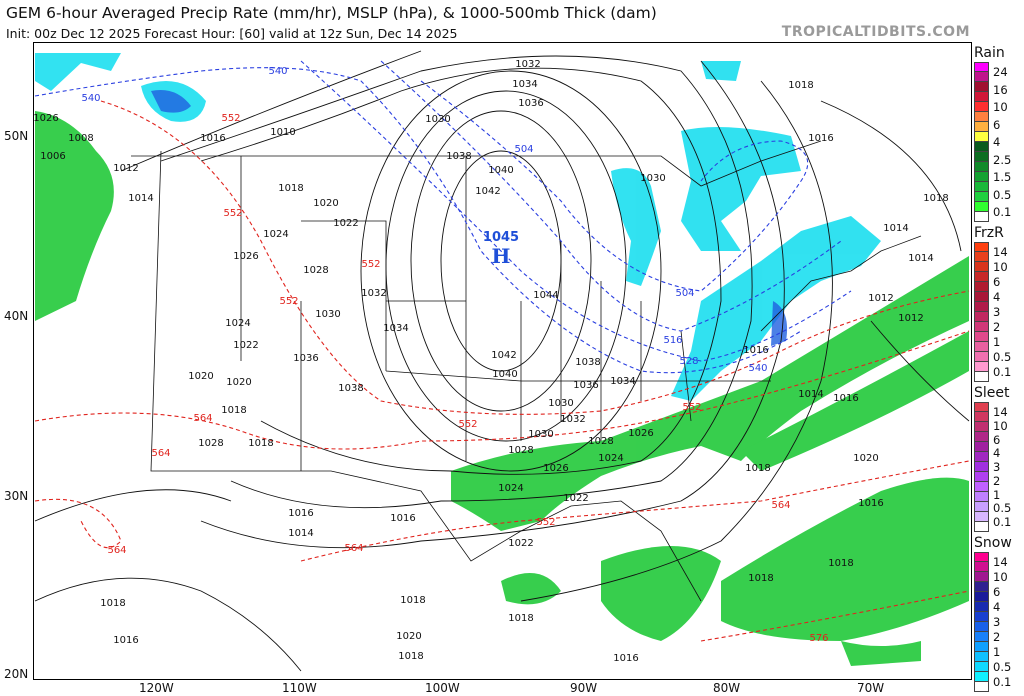  What do you see at coordinates (299, 688) in the screenshot?
I see `lon-label: 110W` at bounding box center [299, 688].